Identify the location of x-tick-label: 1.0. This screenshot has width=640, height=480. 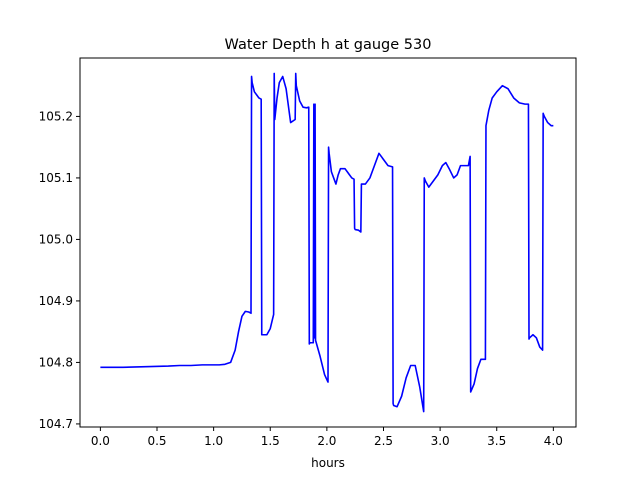
(213, 441).